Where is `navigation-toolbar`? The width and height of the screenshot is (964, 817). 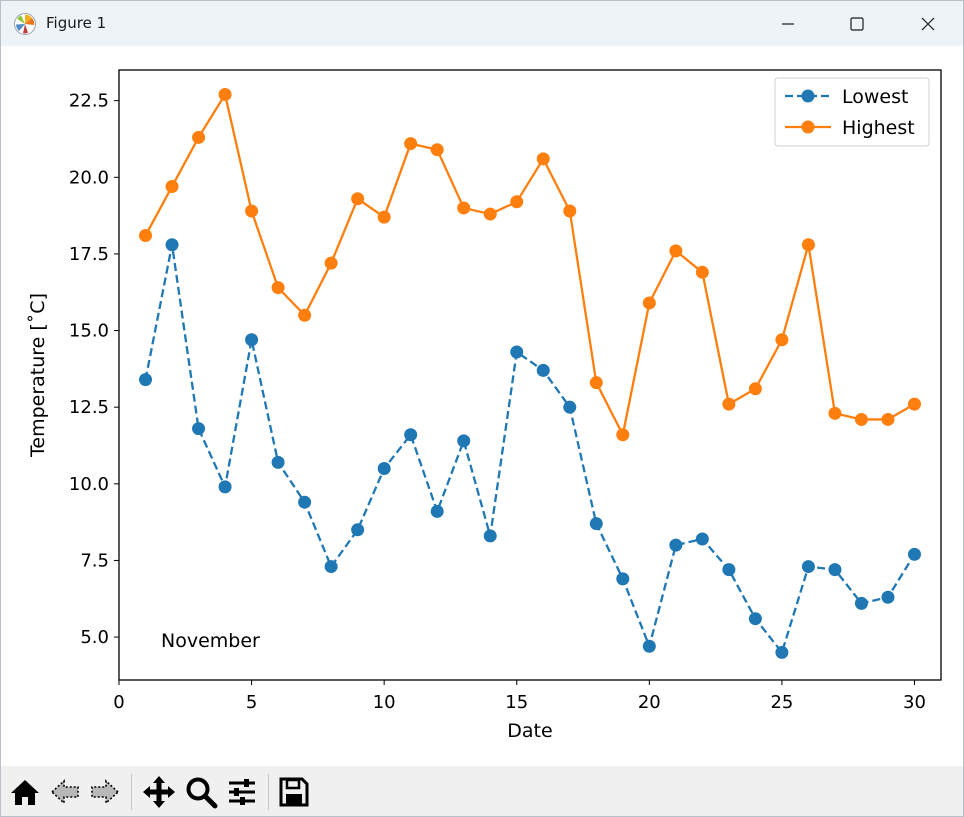
navigation-toolbar is located at coordinates (482, 791).